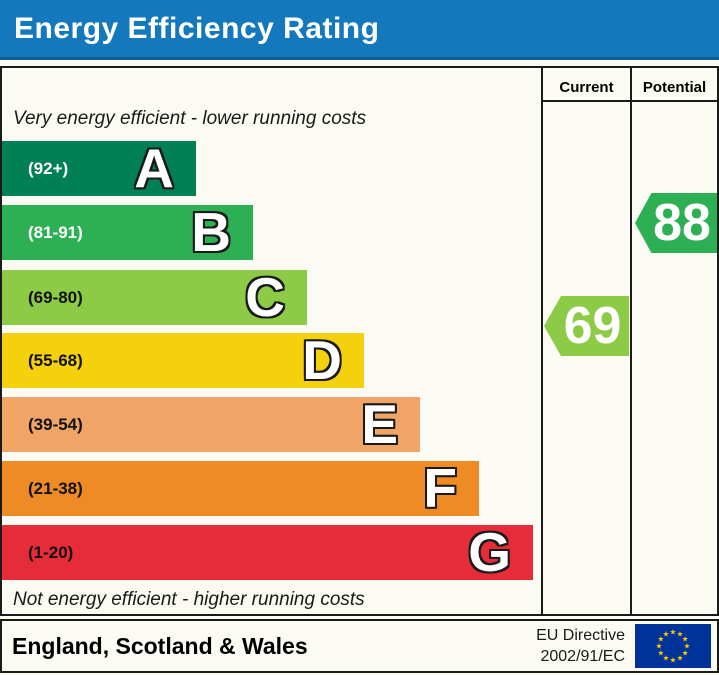 This screenshot has width=719, height=675. What do you see at coordinates (631, 341) in the screenshot?
I see `column-divider-potential` at bounding box center [631, 341].